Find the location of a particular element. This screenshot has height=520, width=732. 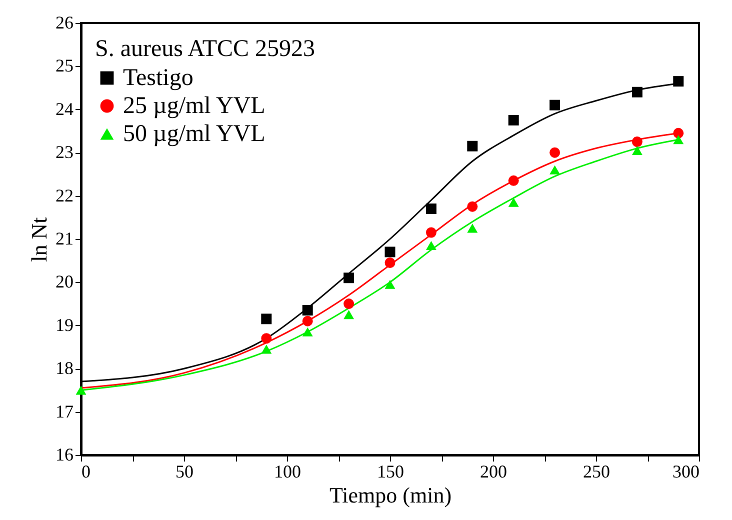

y-tick-label: 17 is located at coordinates (65, 411).